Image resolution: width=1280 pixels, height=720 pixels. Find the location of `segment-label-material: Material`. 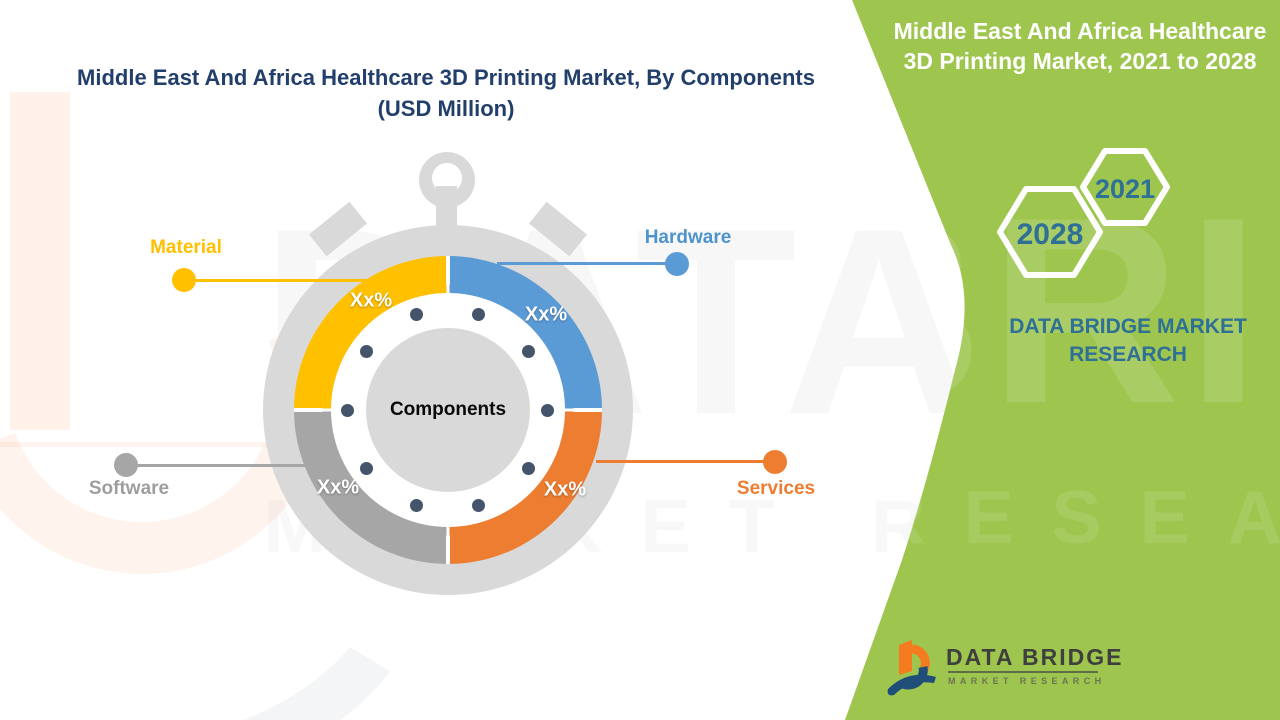

segment-label-material: Material is located at coordinates (186, 247).